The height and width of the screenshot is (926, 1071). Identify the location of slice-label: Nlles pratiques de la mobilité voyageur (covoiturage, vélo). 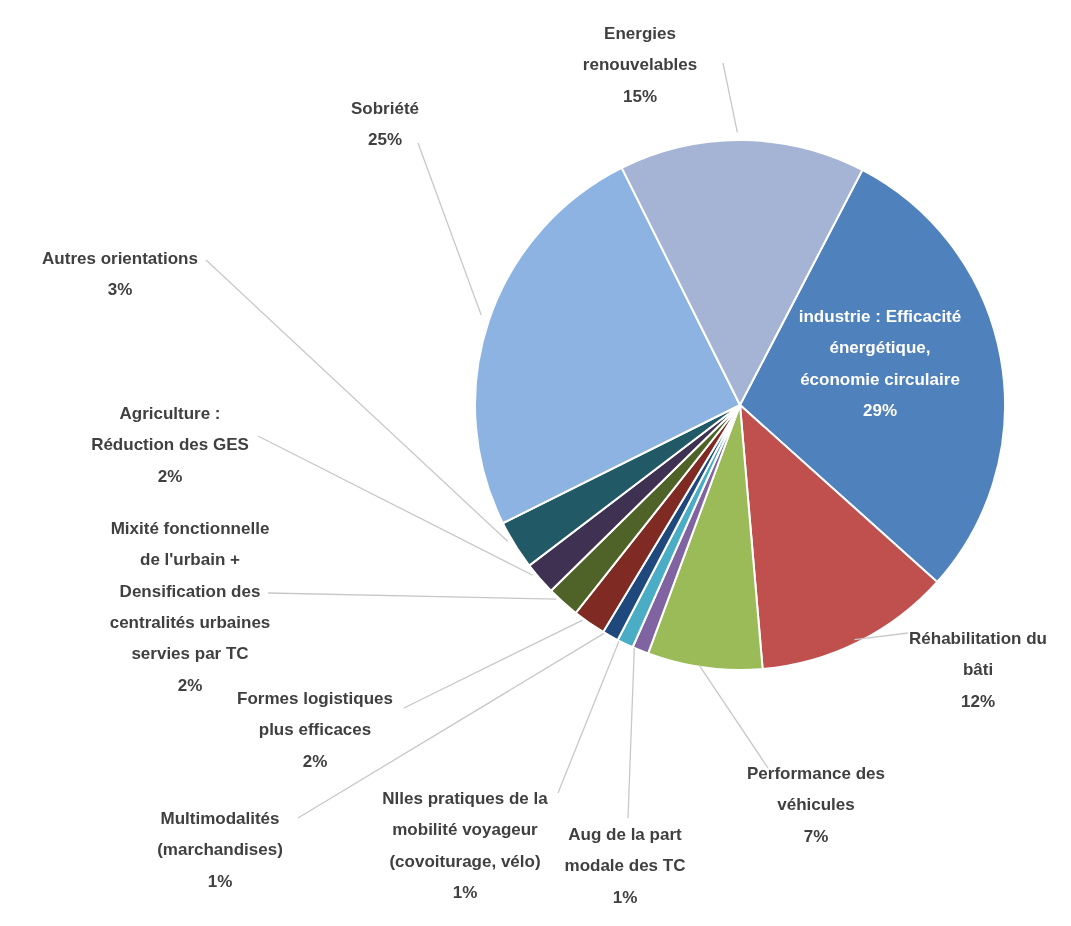
(465, 829).